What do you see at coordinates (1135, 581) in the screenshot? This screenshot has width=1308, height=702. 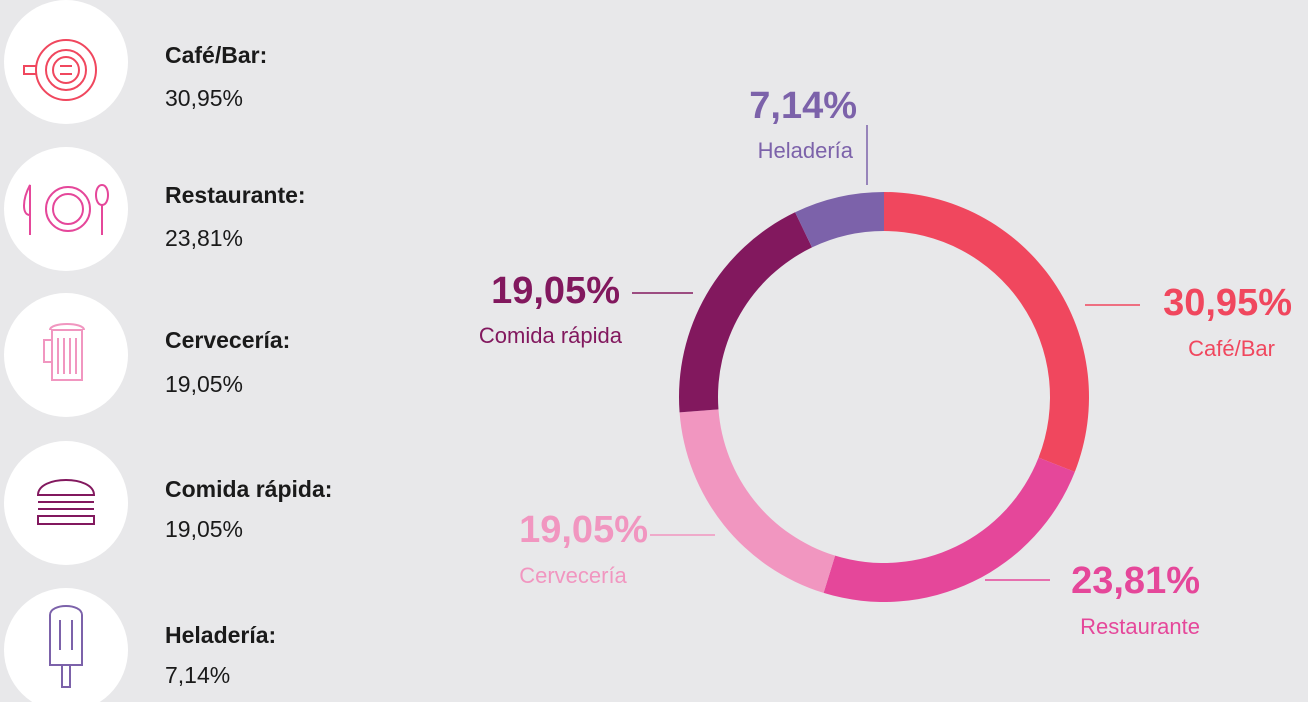 I see `value-label: 23,81%` at bounding box center [1135, 581].